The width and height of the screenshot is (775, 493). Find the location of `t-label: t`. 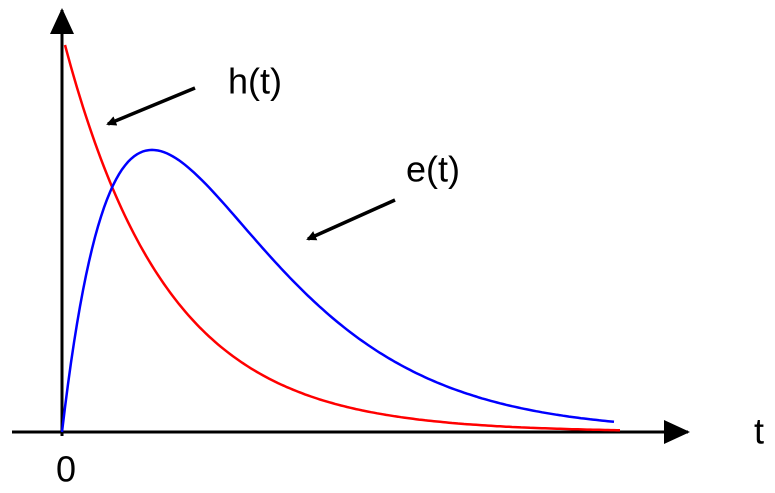

t-label: t is located at coordinates (759, 431).